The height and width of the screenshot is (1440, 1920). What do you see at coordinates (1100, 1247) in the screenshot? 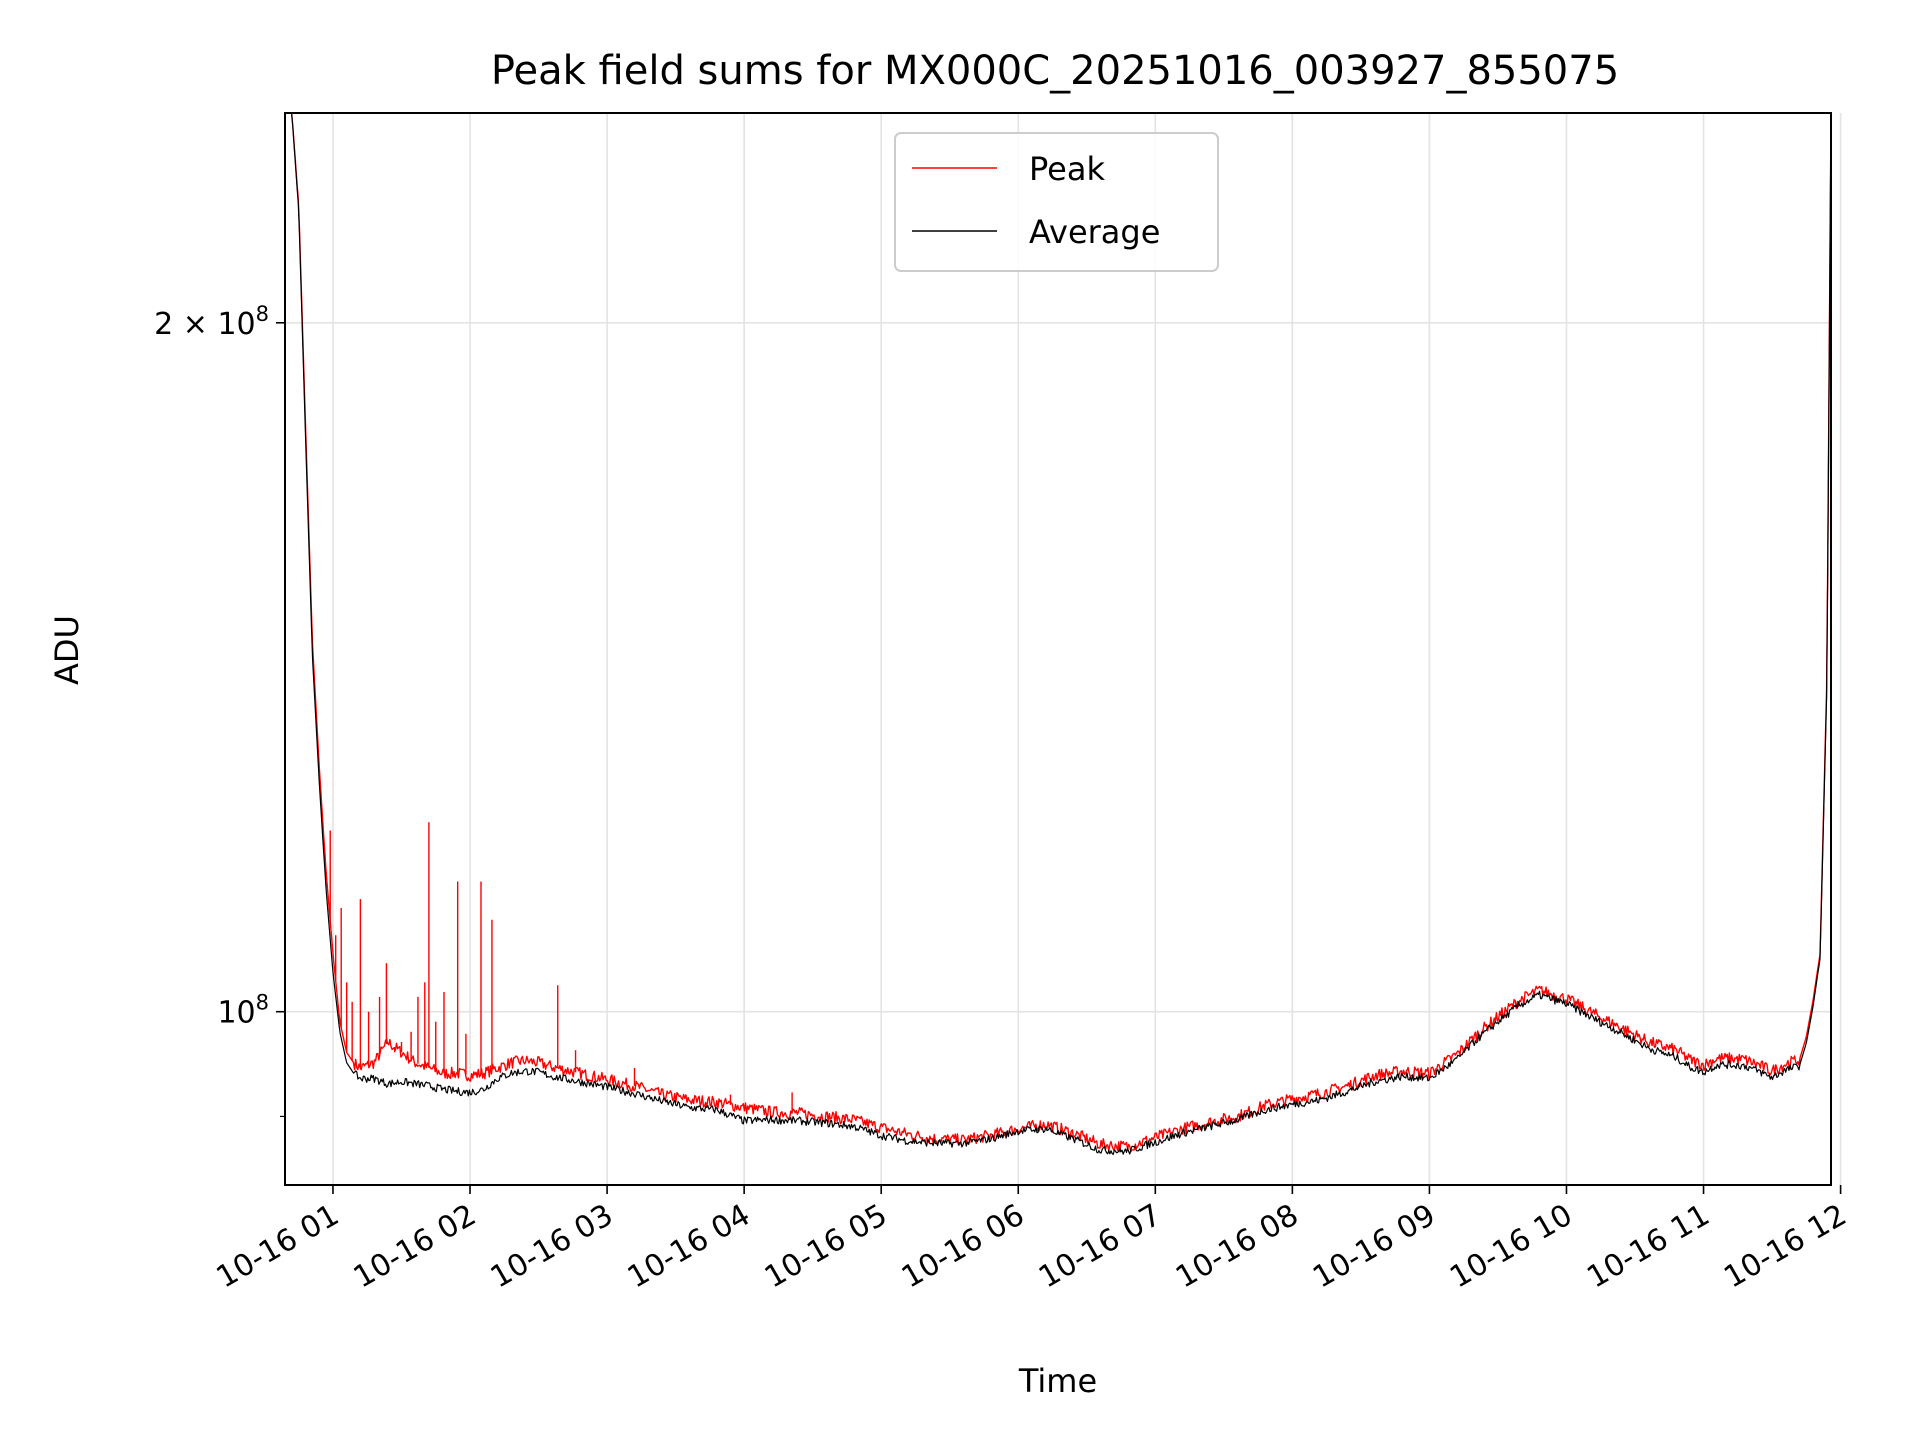
I see `x-tick-label: 10-16 07` at bounding box center [1100, 1247].